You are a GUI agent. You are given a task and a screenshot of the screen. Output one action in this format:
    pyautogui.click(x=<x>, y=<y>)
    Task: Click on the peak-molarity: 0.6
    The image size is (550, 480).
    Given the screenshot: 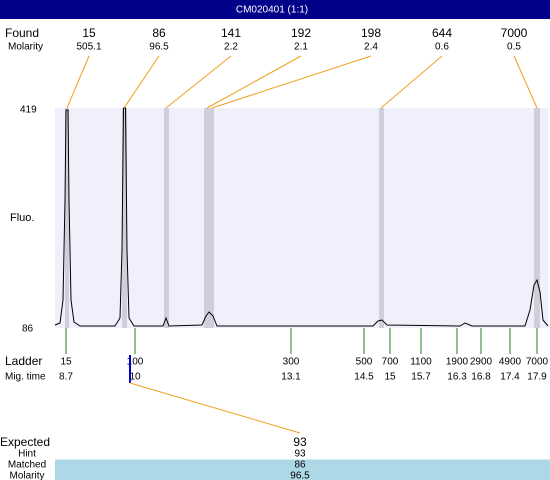 What is the action you would take?
    pyautogui.click(x=442, y=47)
    